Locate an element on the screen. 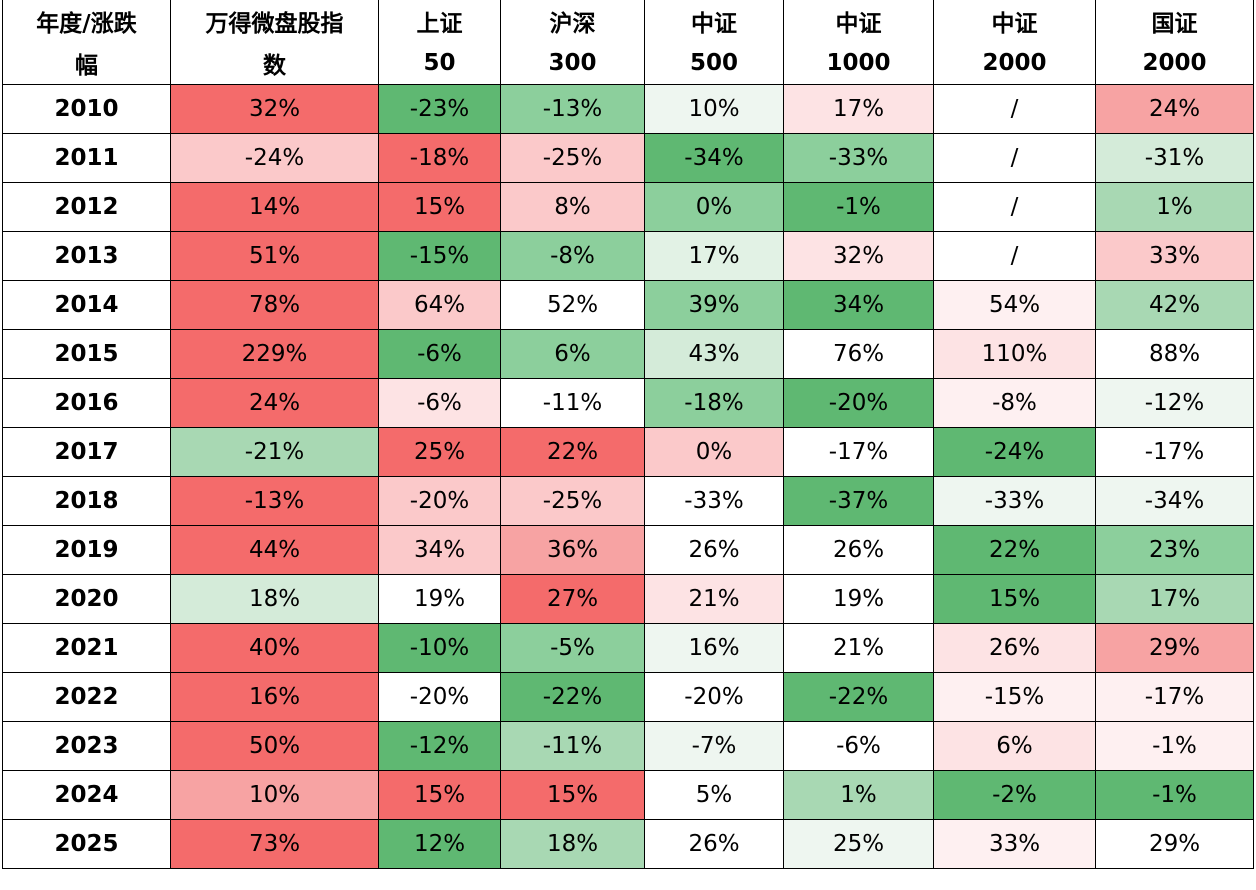  value-cell: 25% is located at coordinates (439, 452).